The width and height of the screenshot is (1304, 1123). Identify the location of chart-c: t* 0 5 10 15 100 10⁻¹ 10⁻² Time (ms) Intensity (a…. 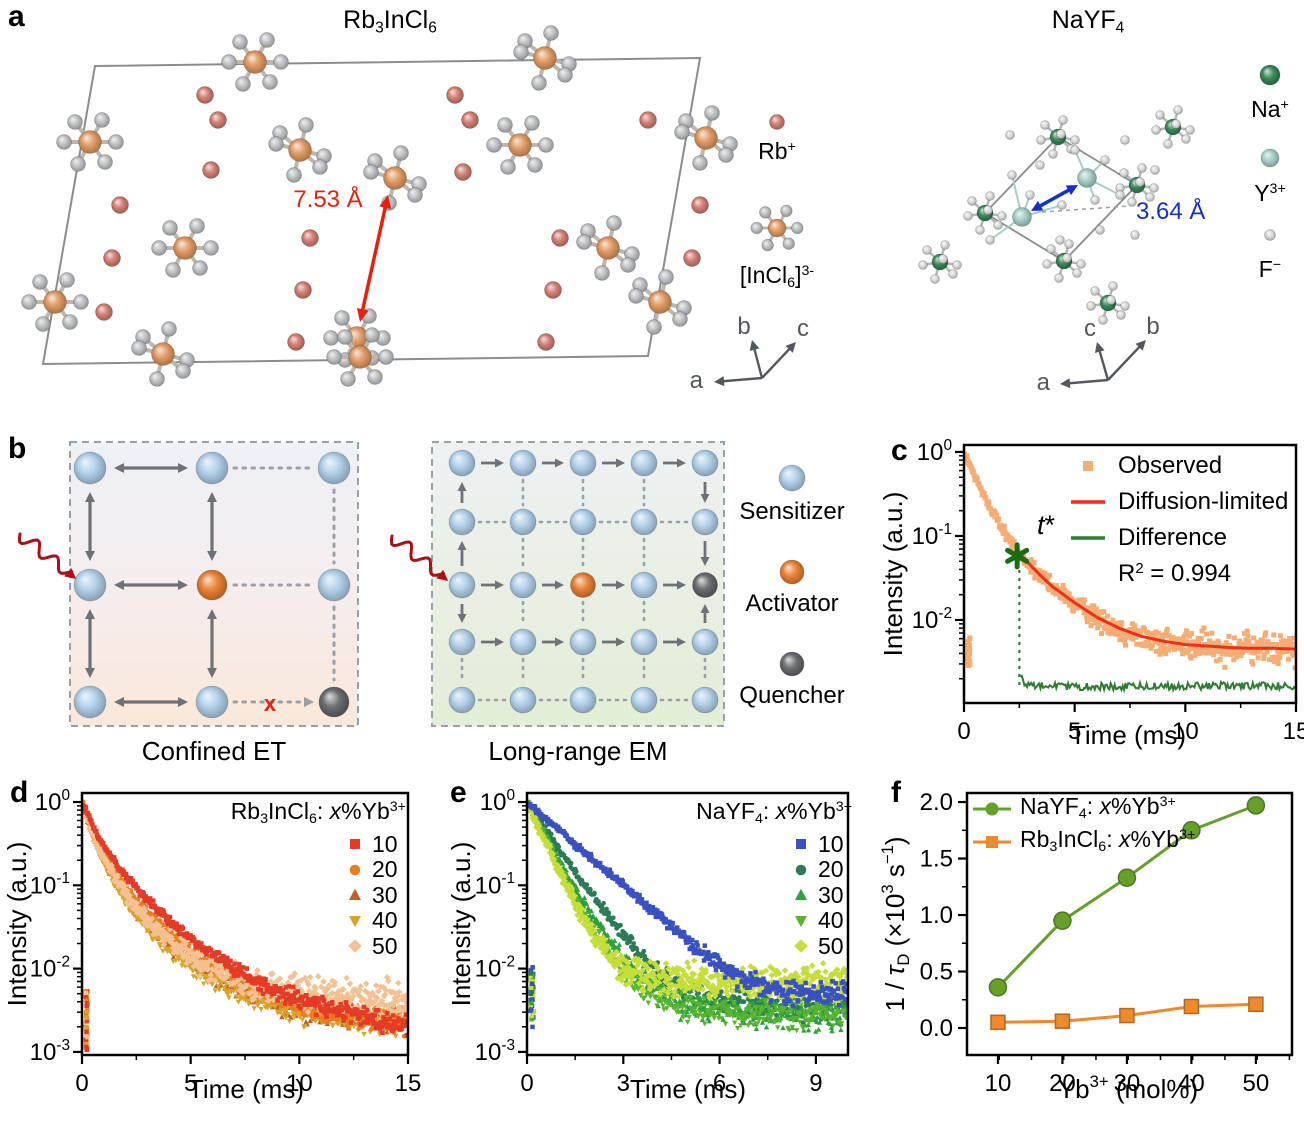
(1091, 593).